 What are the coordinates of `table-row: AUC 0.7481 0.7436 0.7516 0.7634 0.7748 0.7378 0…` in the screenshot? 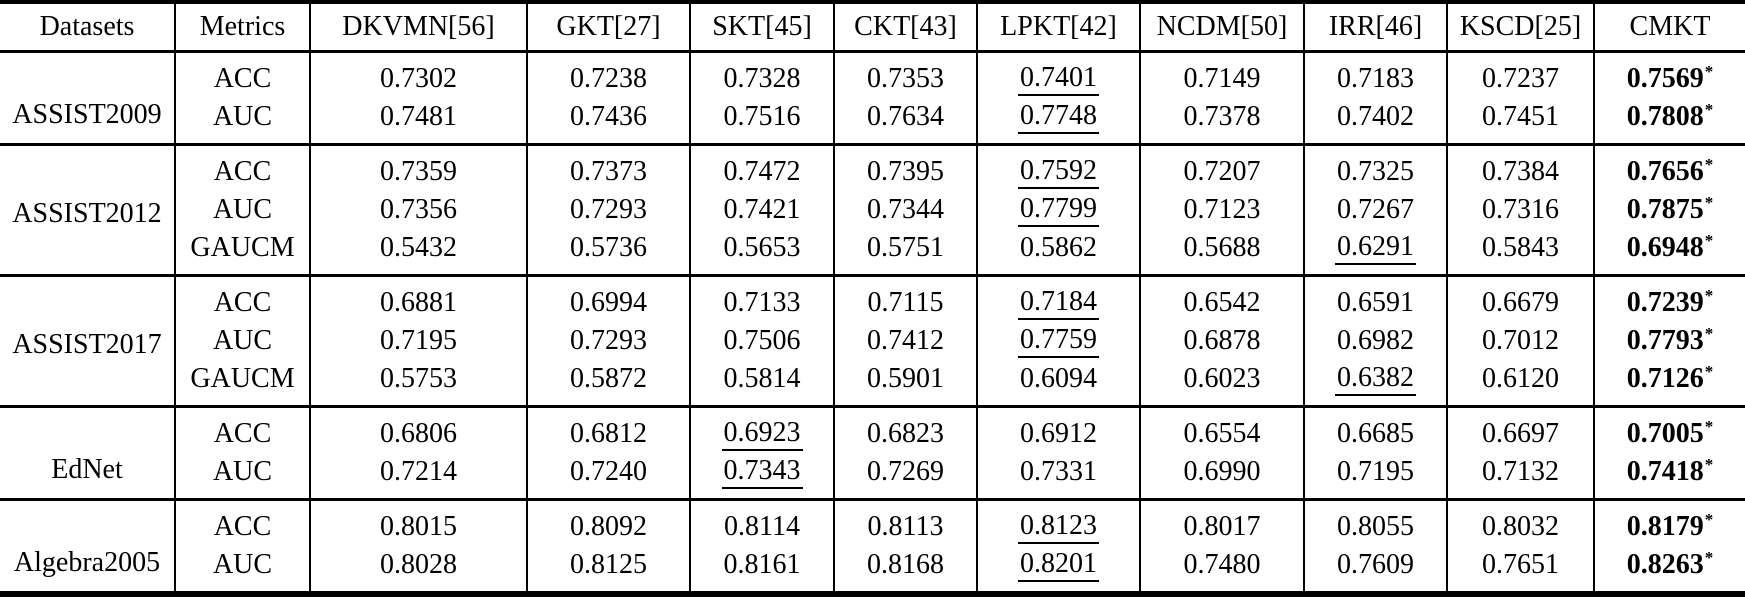 It's located at (872, 121).